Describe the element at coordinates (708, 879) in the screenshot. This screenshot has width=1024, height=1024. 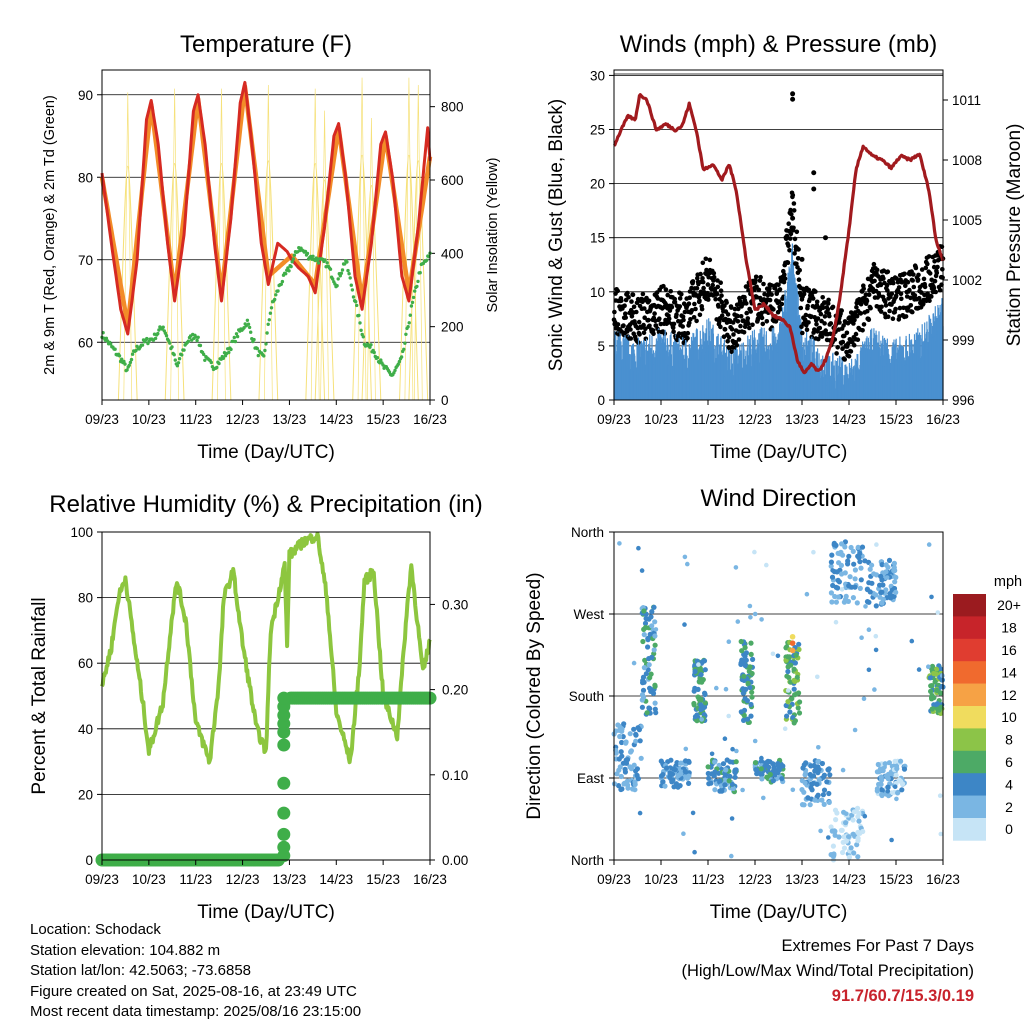
I see `x-tick-label: 11/23` at that location.